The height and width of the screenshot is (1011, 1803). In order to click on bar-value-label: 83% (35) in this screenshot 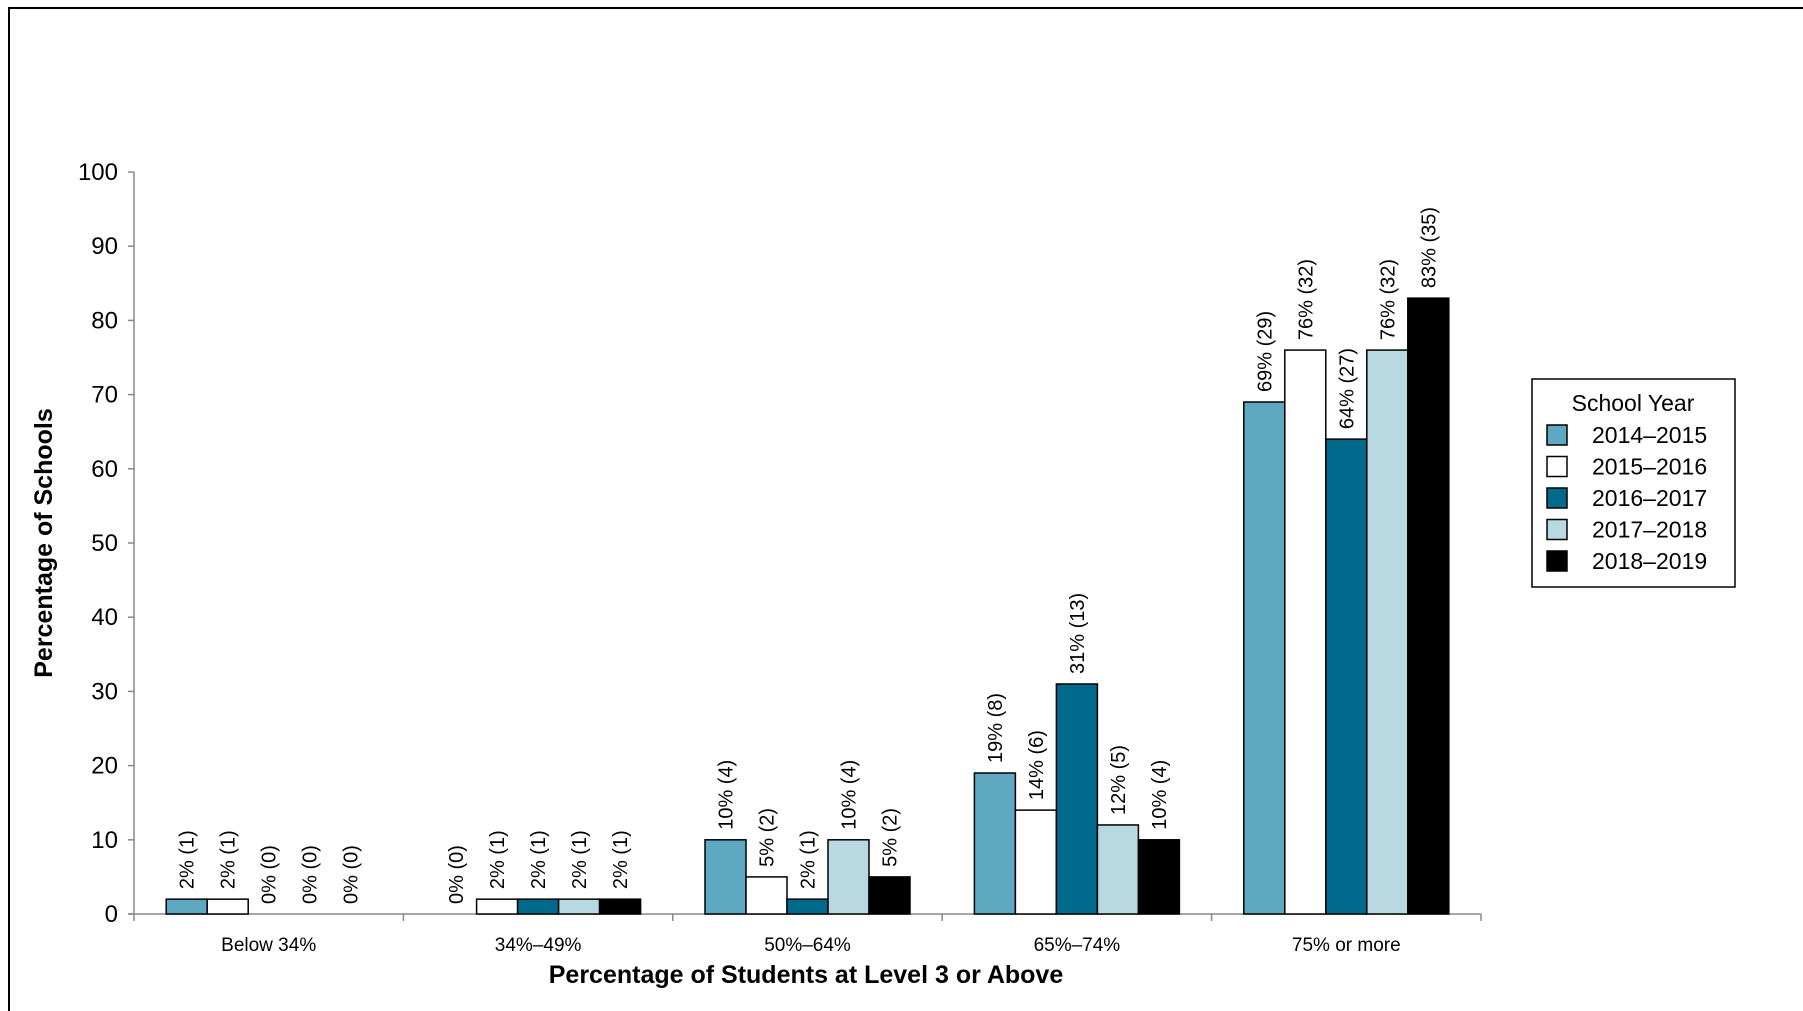, I will do `click(1429, 247)`.